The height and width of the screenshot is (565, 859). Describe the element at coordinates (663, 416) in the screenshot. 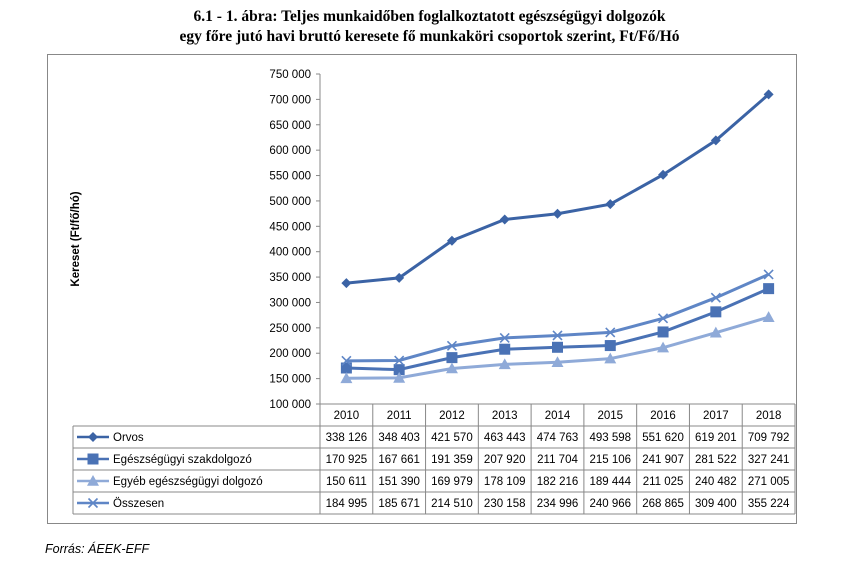

I see `x-tick-label: 2016` at that location.